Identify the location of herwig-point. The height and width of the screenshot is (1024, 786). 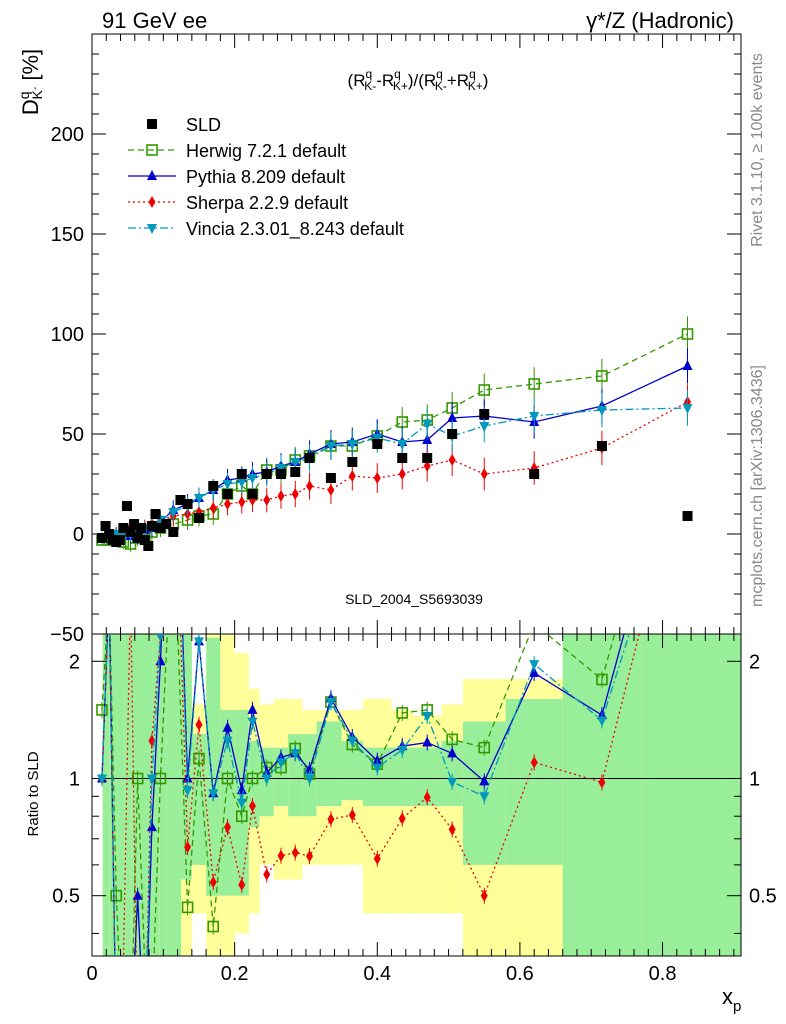
(602, 376).